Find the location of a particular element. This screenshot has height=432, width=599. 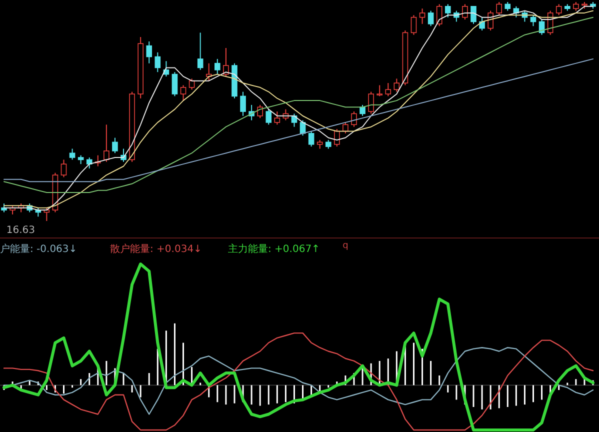

text: q is located at coordinates (345, 246).